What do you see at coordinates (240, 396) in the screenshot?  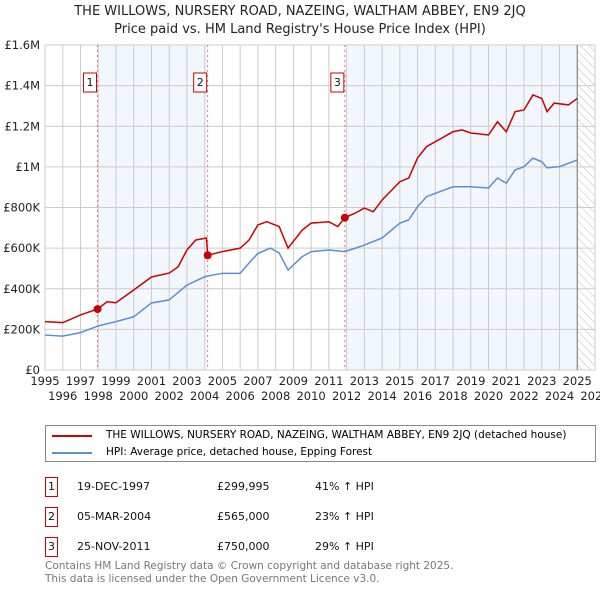 I see `x-tick-label: 2006` at bounding box center [240, 396].